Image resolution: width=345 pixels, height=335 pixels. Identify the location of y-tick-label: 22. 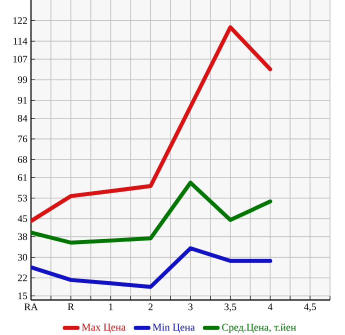
(22, 278).